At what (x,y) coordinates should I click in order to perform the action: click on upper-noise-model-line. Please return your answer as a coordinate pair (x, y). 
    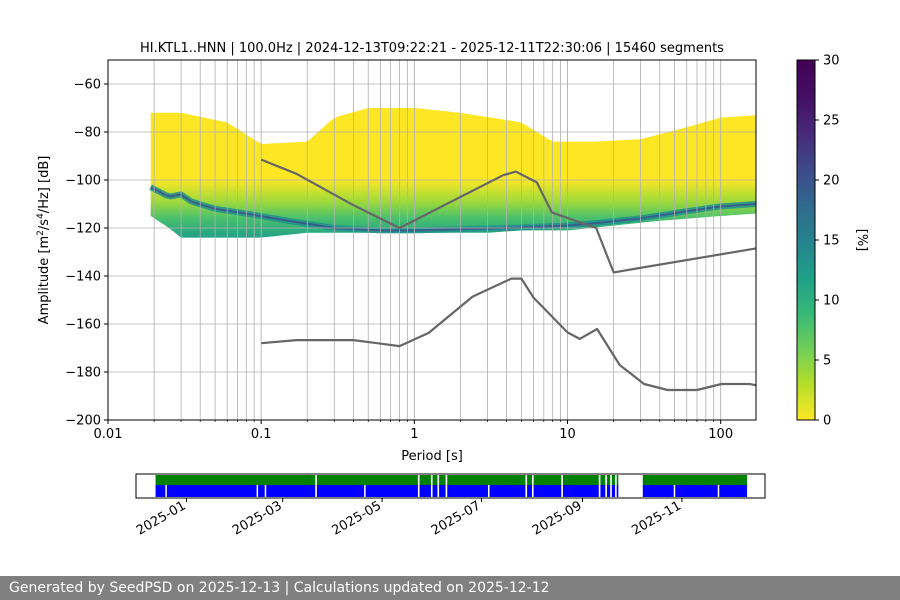
    Looking at the image, I should click on (508, 216).